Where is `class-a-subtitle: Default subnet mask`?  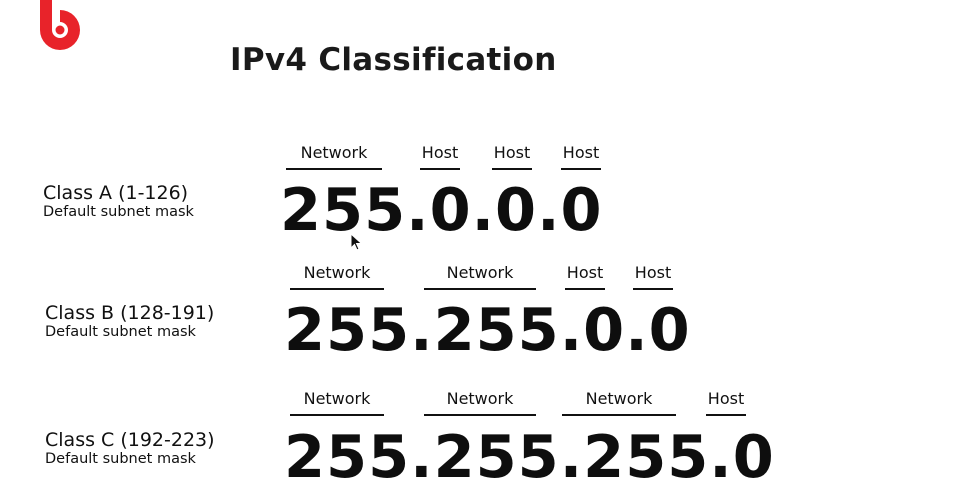 class-a-subtitle: Default subnet mask is located at coordinates (118, 212).